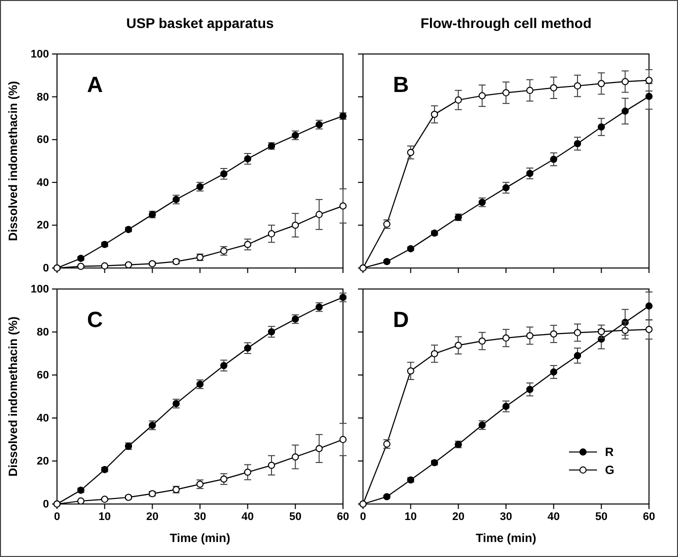  I want to click on chart-title: USP basket apparatus, so click(200, 23).